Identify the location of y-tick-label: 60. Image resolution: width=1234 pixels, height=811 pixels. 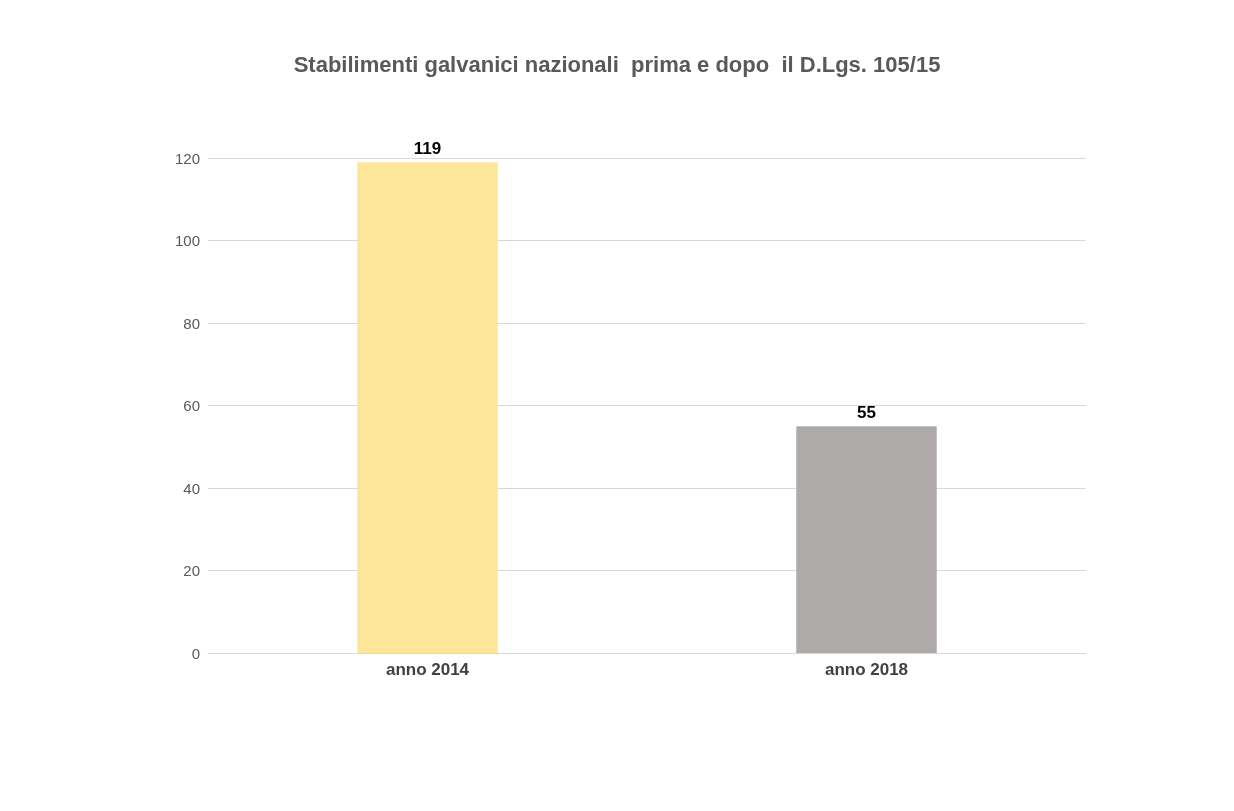
(191, 405).